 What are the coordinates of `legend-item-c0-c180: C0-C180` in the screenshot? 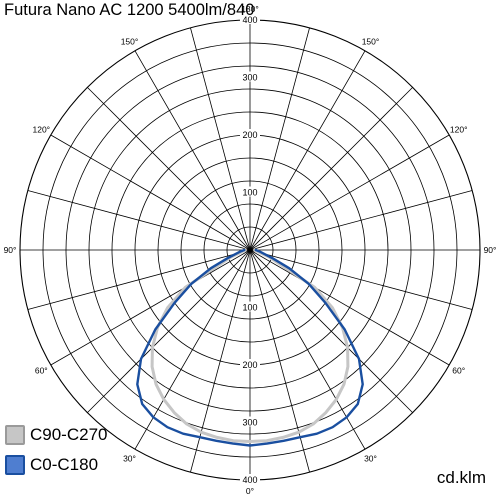 It's located at (56, 465).